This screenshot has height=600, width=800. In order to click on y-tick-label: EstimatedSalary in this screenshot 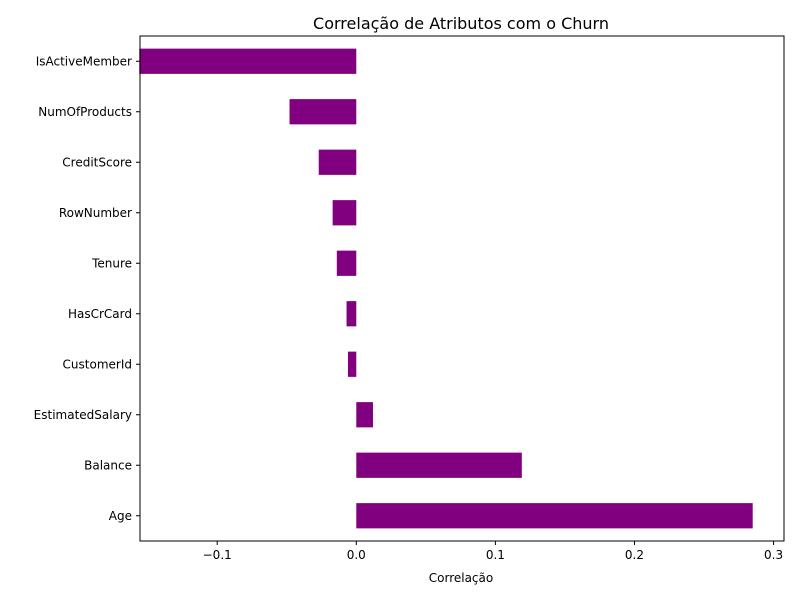, I will do `click(83, 415)`.